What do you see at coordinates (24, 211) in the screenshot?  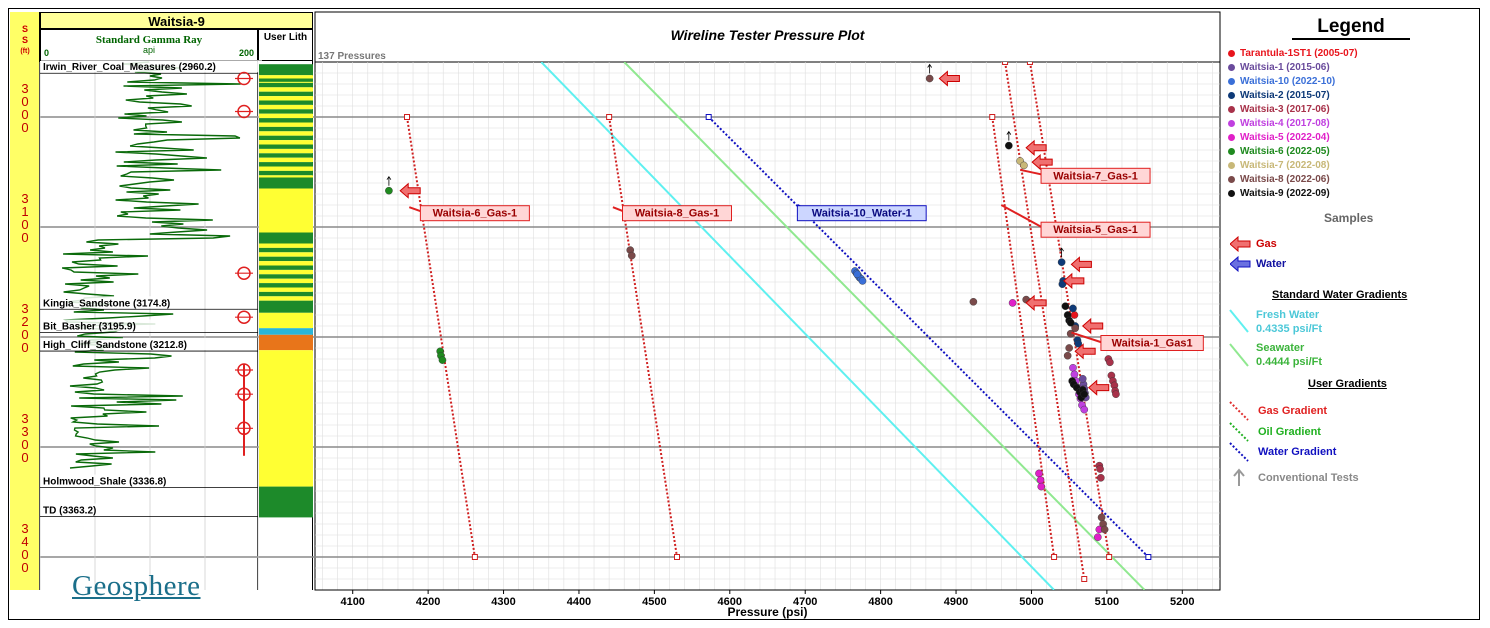 I see `depth-tick-label: 1` at bounding box center [24, 211].